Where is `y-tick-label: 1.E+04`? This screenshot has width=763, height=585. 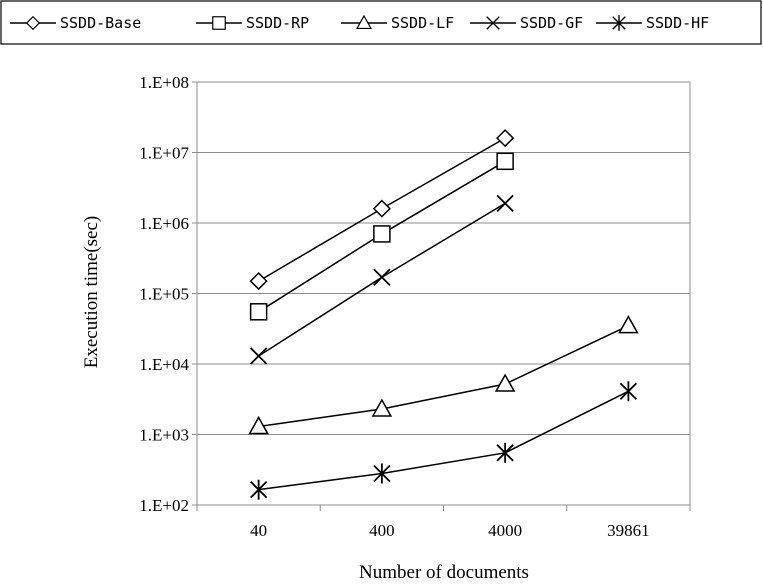 y-tick-label: 1.E+04 is located at coordinates (164, 364).